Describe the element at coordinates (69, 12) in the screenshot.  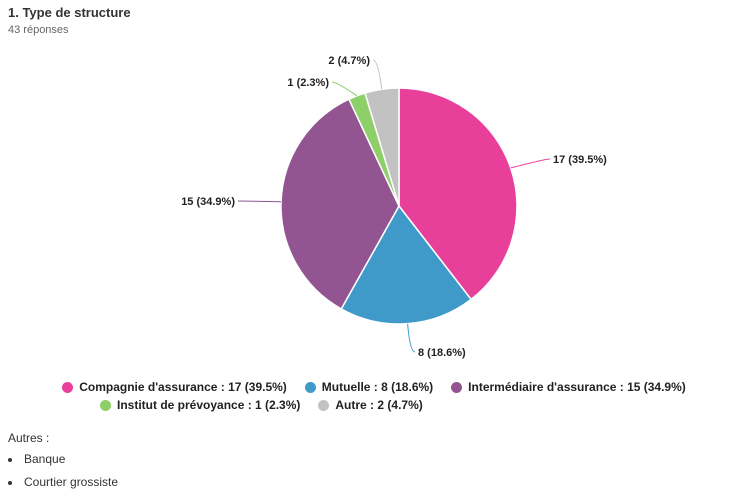
I see `question-title: 1. Type de structure` at that location.